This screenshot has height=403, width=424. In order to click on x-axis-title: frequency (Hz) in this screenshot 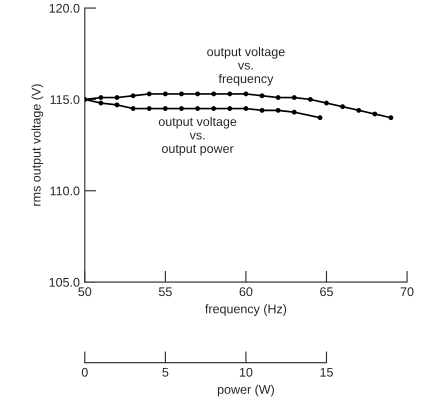, I will do `click(245, 310)`.